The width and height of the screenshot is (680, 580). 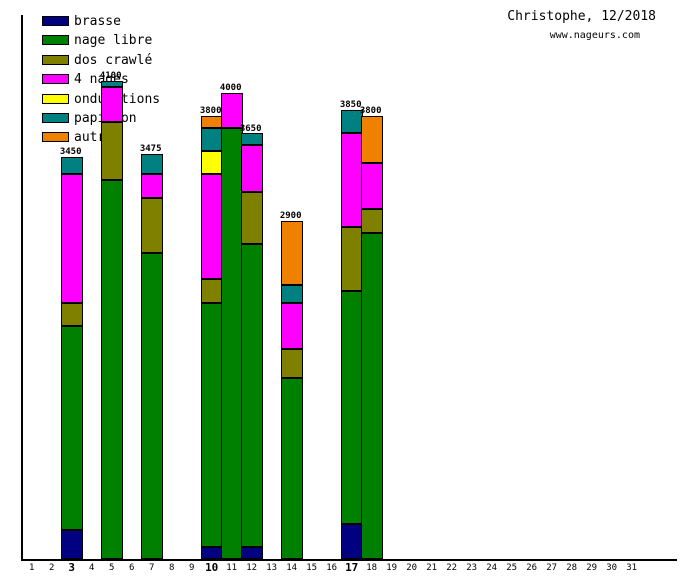 I want to click on x-axis-label-1: 1, so click(x=31, y=568).